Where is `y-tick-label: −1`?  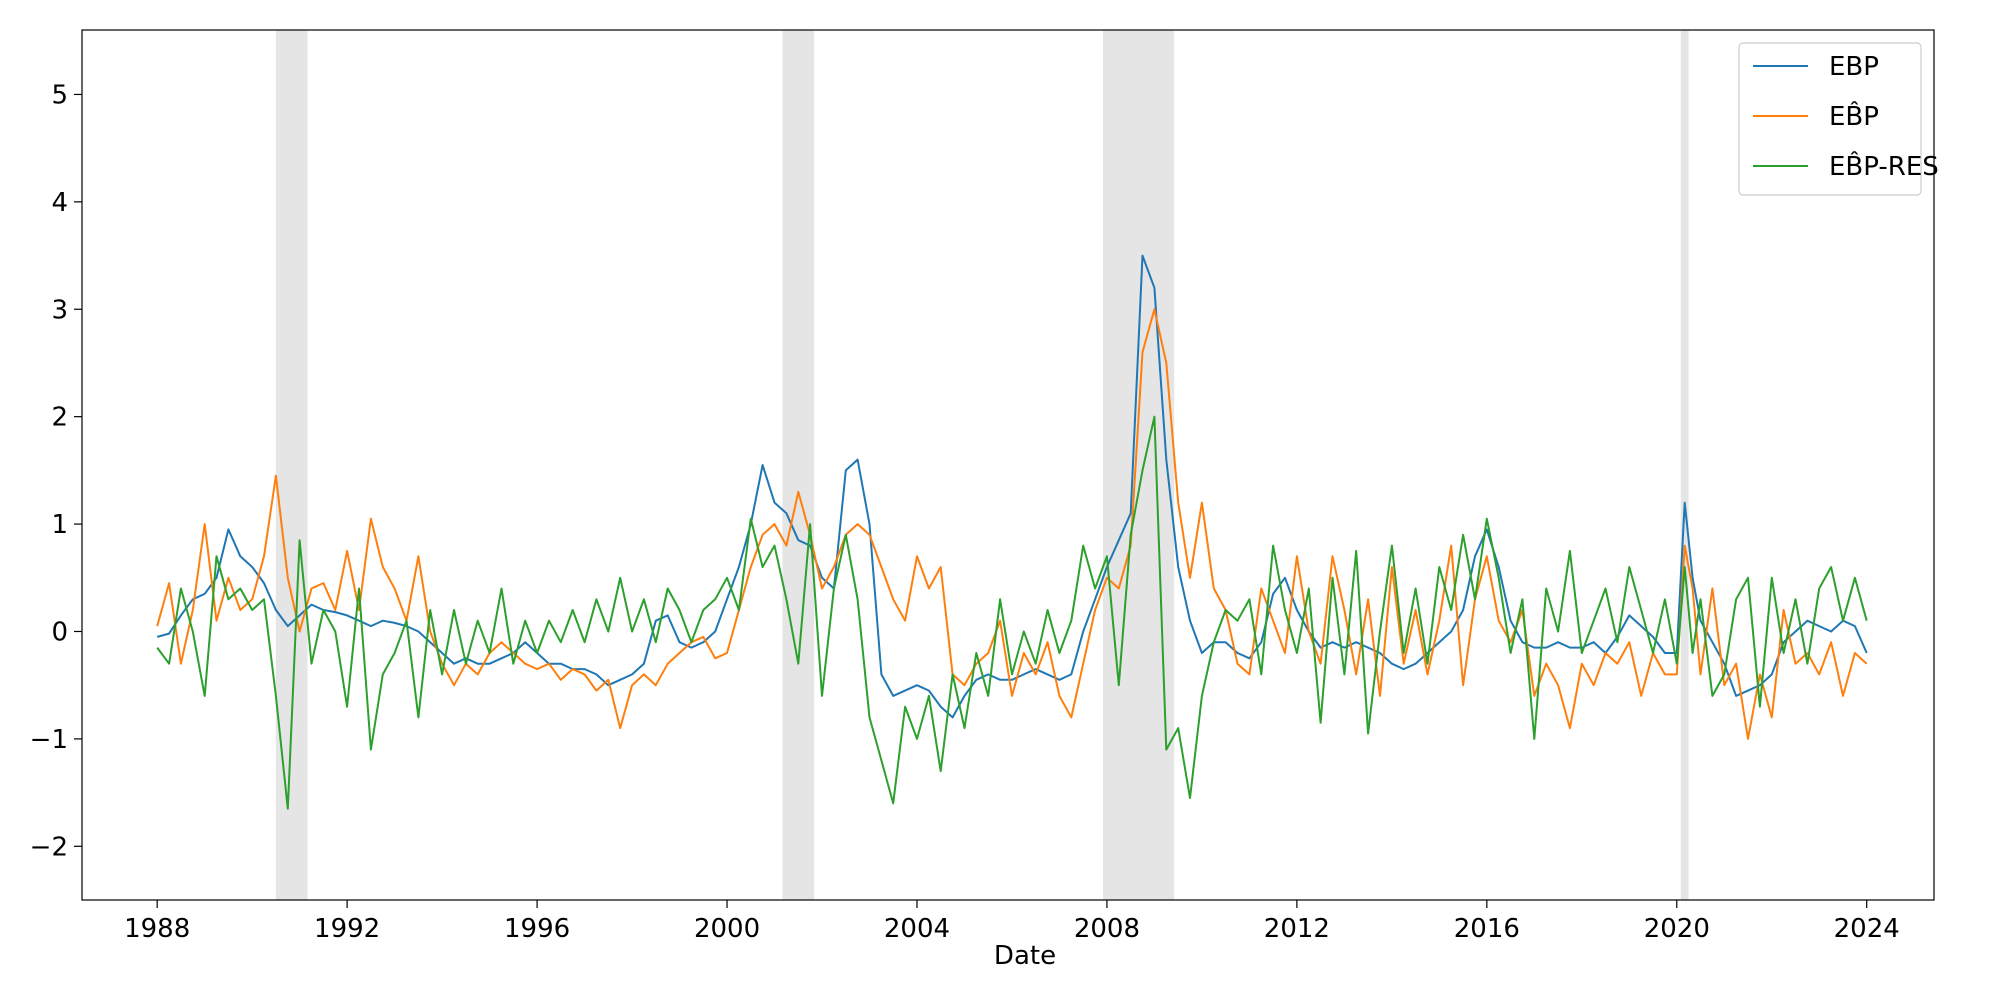 y-tick-label: −1 is located at coordinates (49, 740).